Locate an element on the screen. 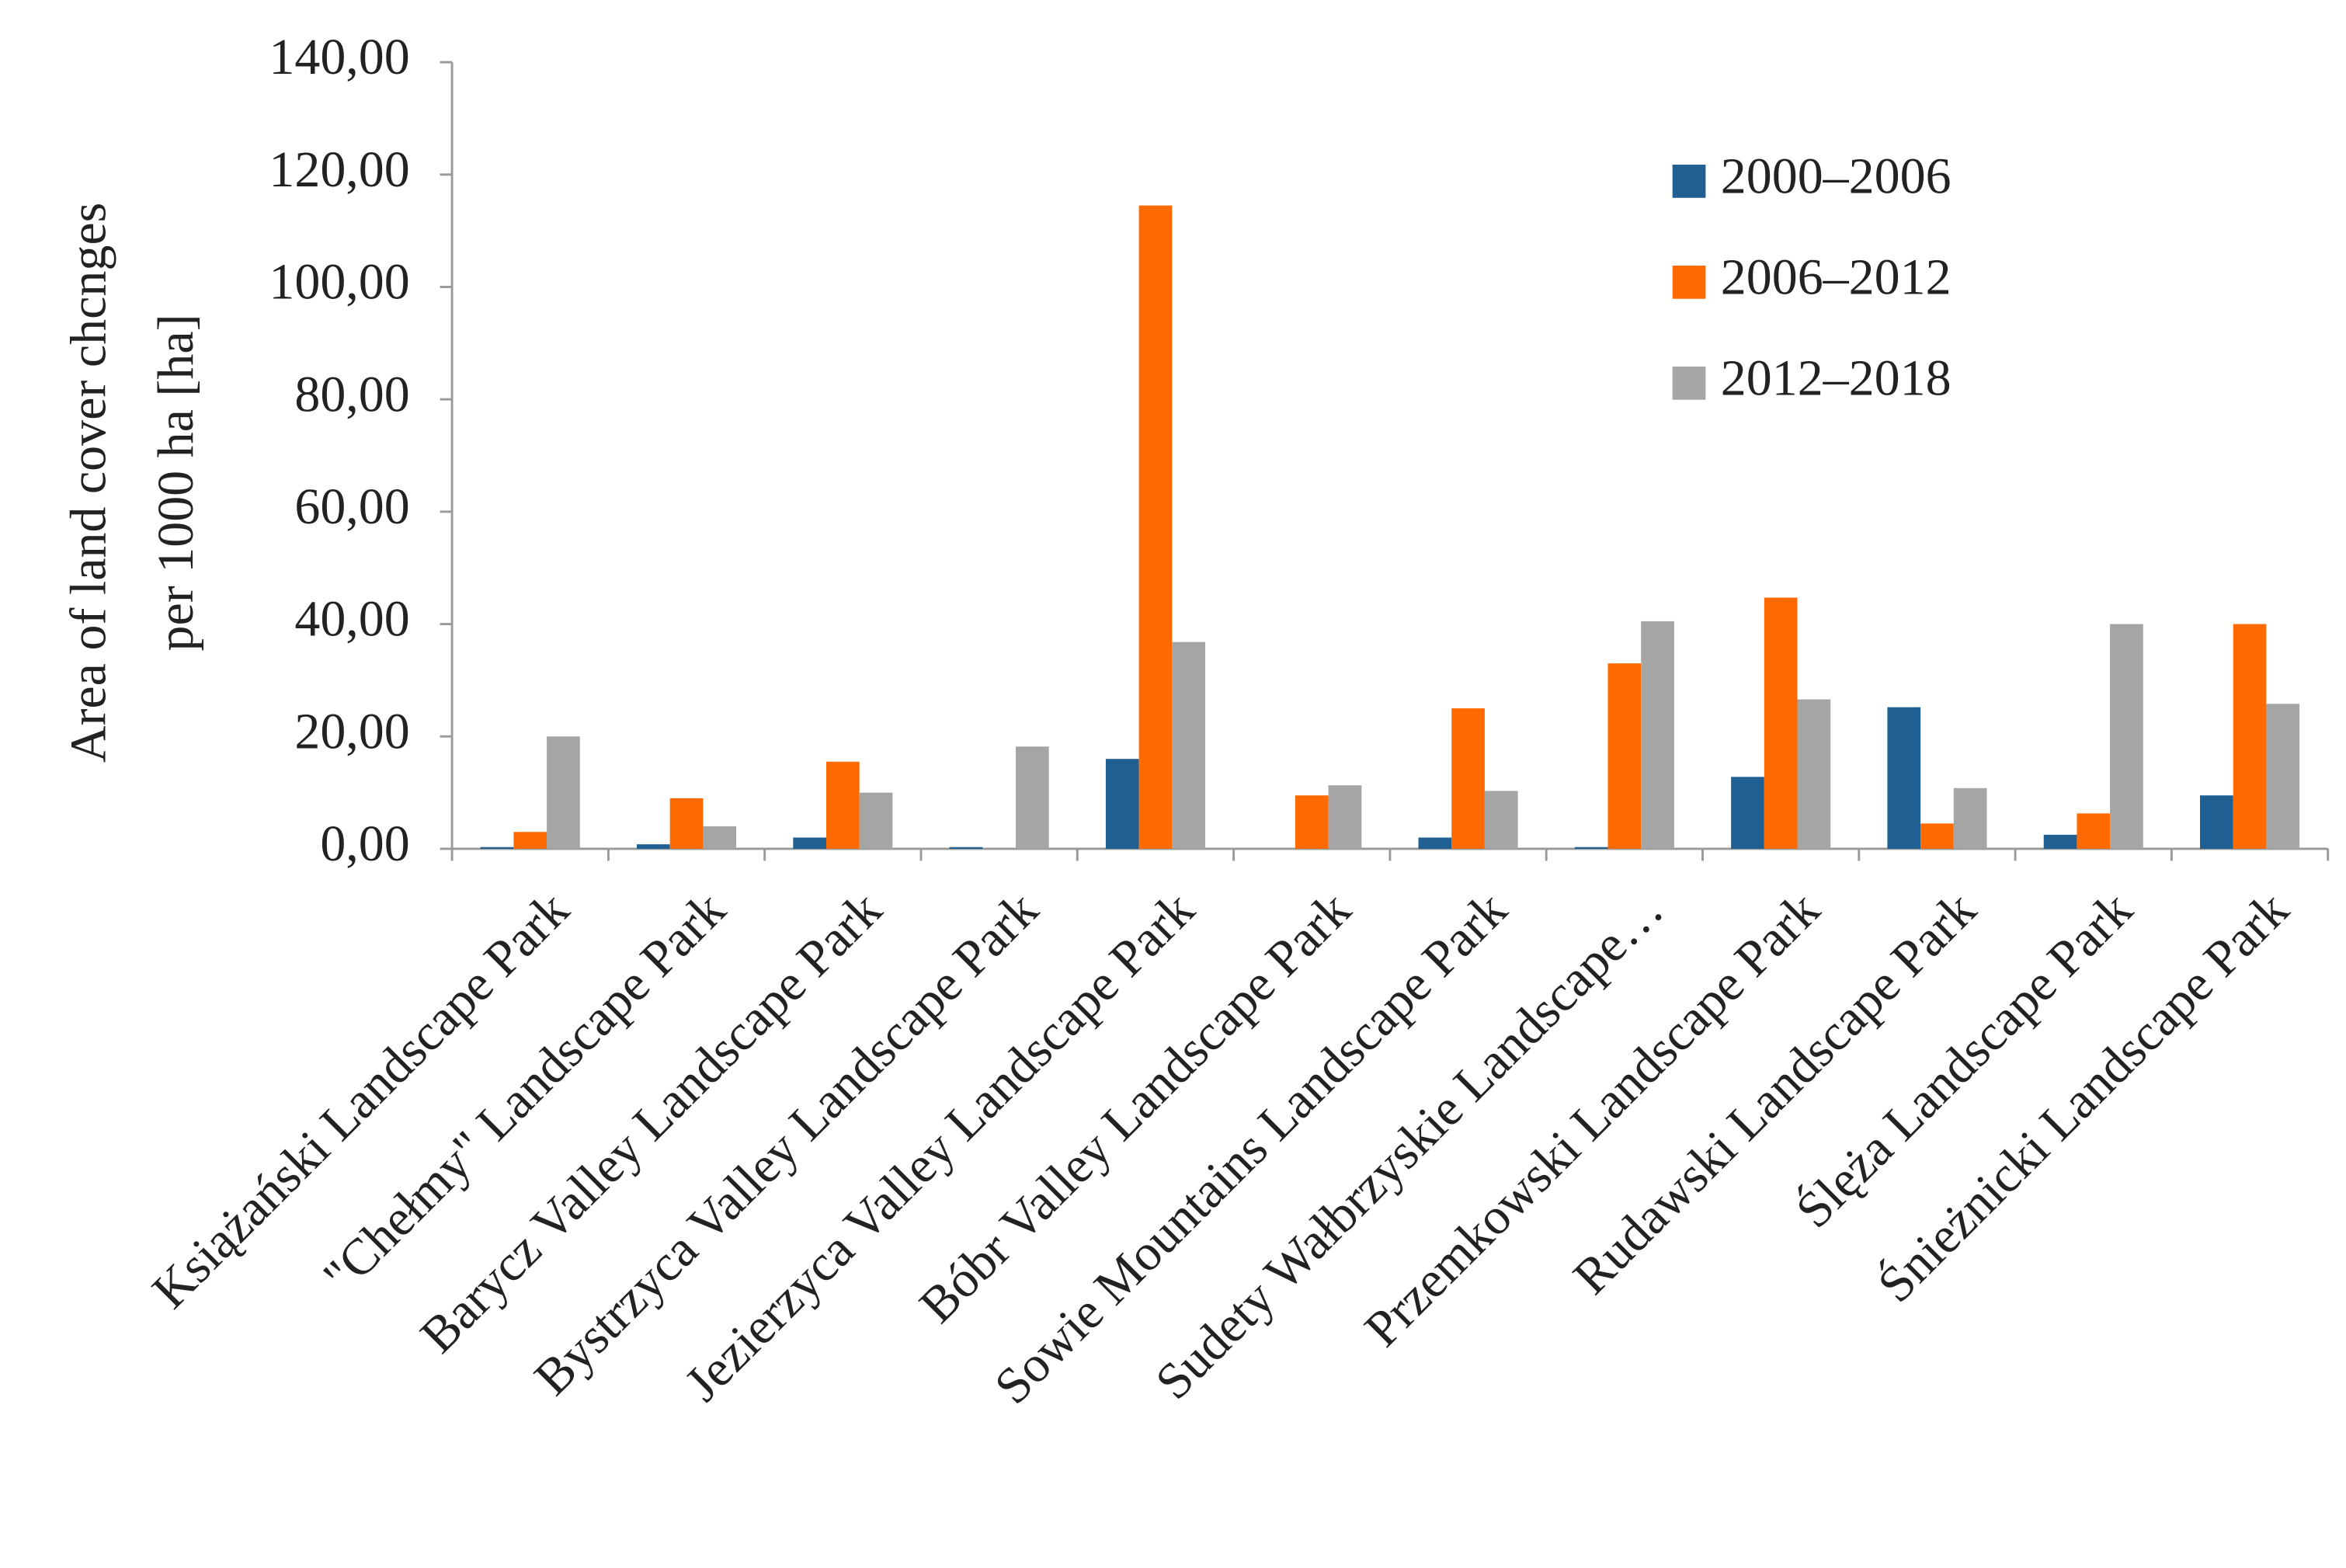 The width and height of the screenshot is (2346, 1568). y-tick-label: 140,00 is located at coordinates (339, 57).